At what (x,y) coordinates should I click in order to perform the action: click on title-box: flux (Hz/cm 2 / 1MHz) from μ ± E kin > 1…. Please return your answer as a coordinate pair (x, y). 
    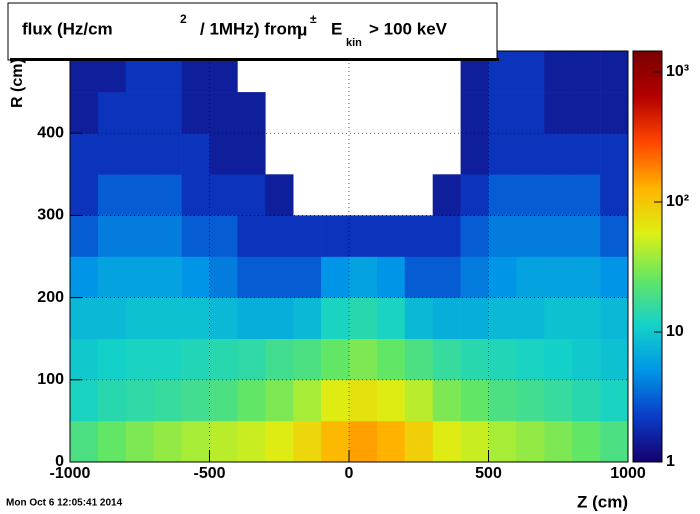
    Looking at the image, I should click on (253, 31).